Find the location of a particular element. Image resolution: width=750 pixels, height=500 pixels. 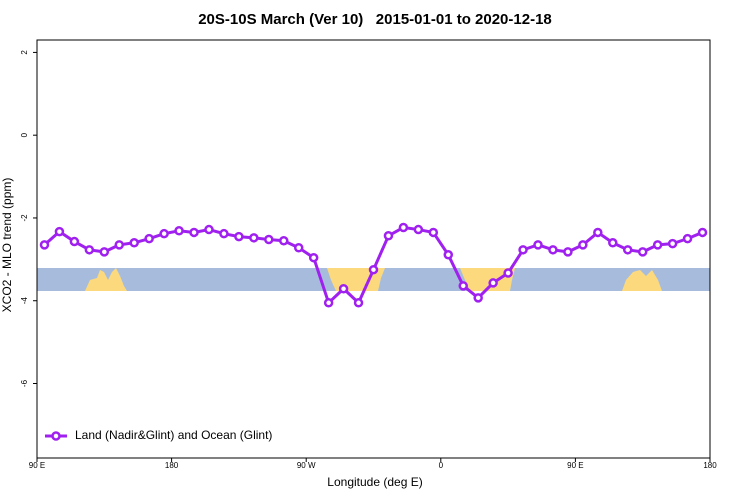

land-ocean-strip is located at coordinates (373, 279).